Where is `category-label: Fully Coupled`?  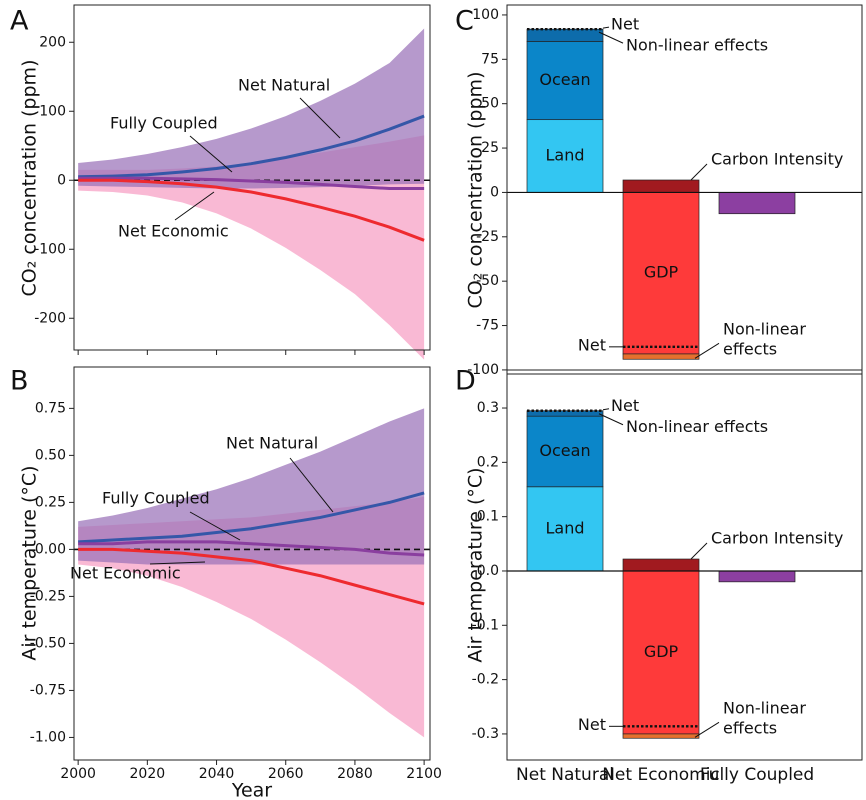
category-label: Fully Coupled is located at coordinates (757, 775).